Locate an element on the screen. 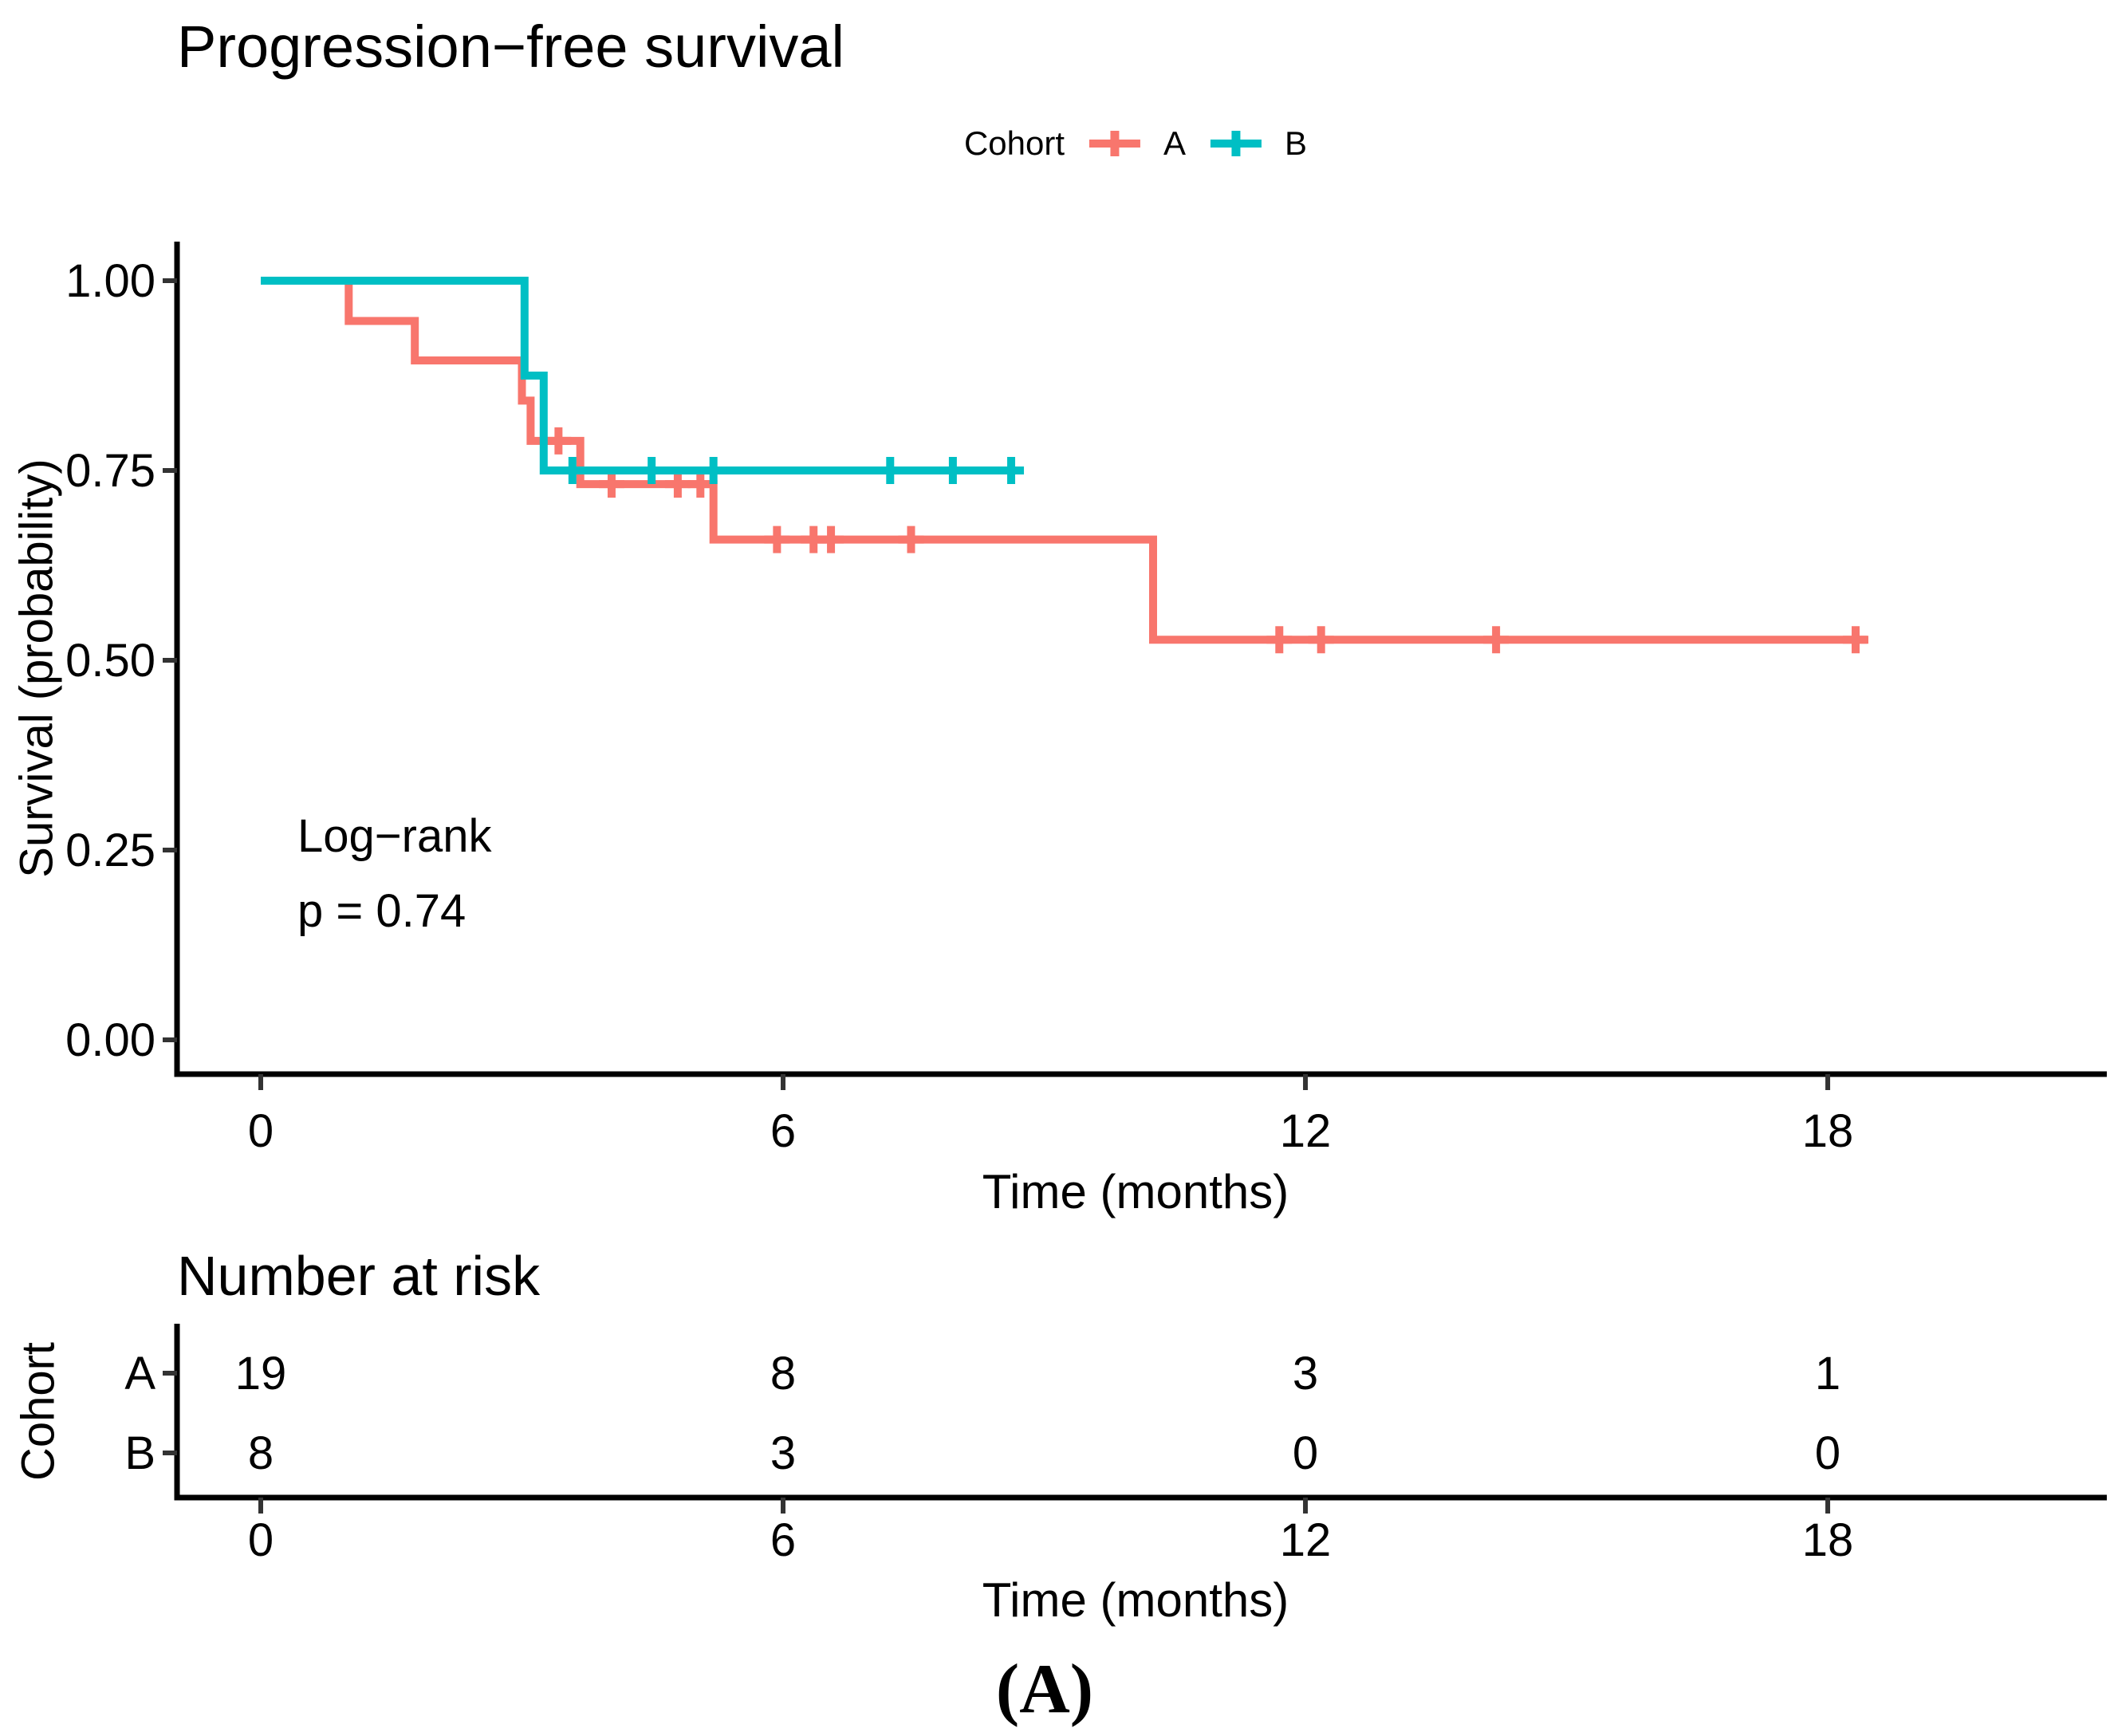  risk-table-title: Number at risk is located at coordinates (359, 1276).